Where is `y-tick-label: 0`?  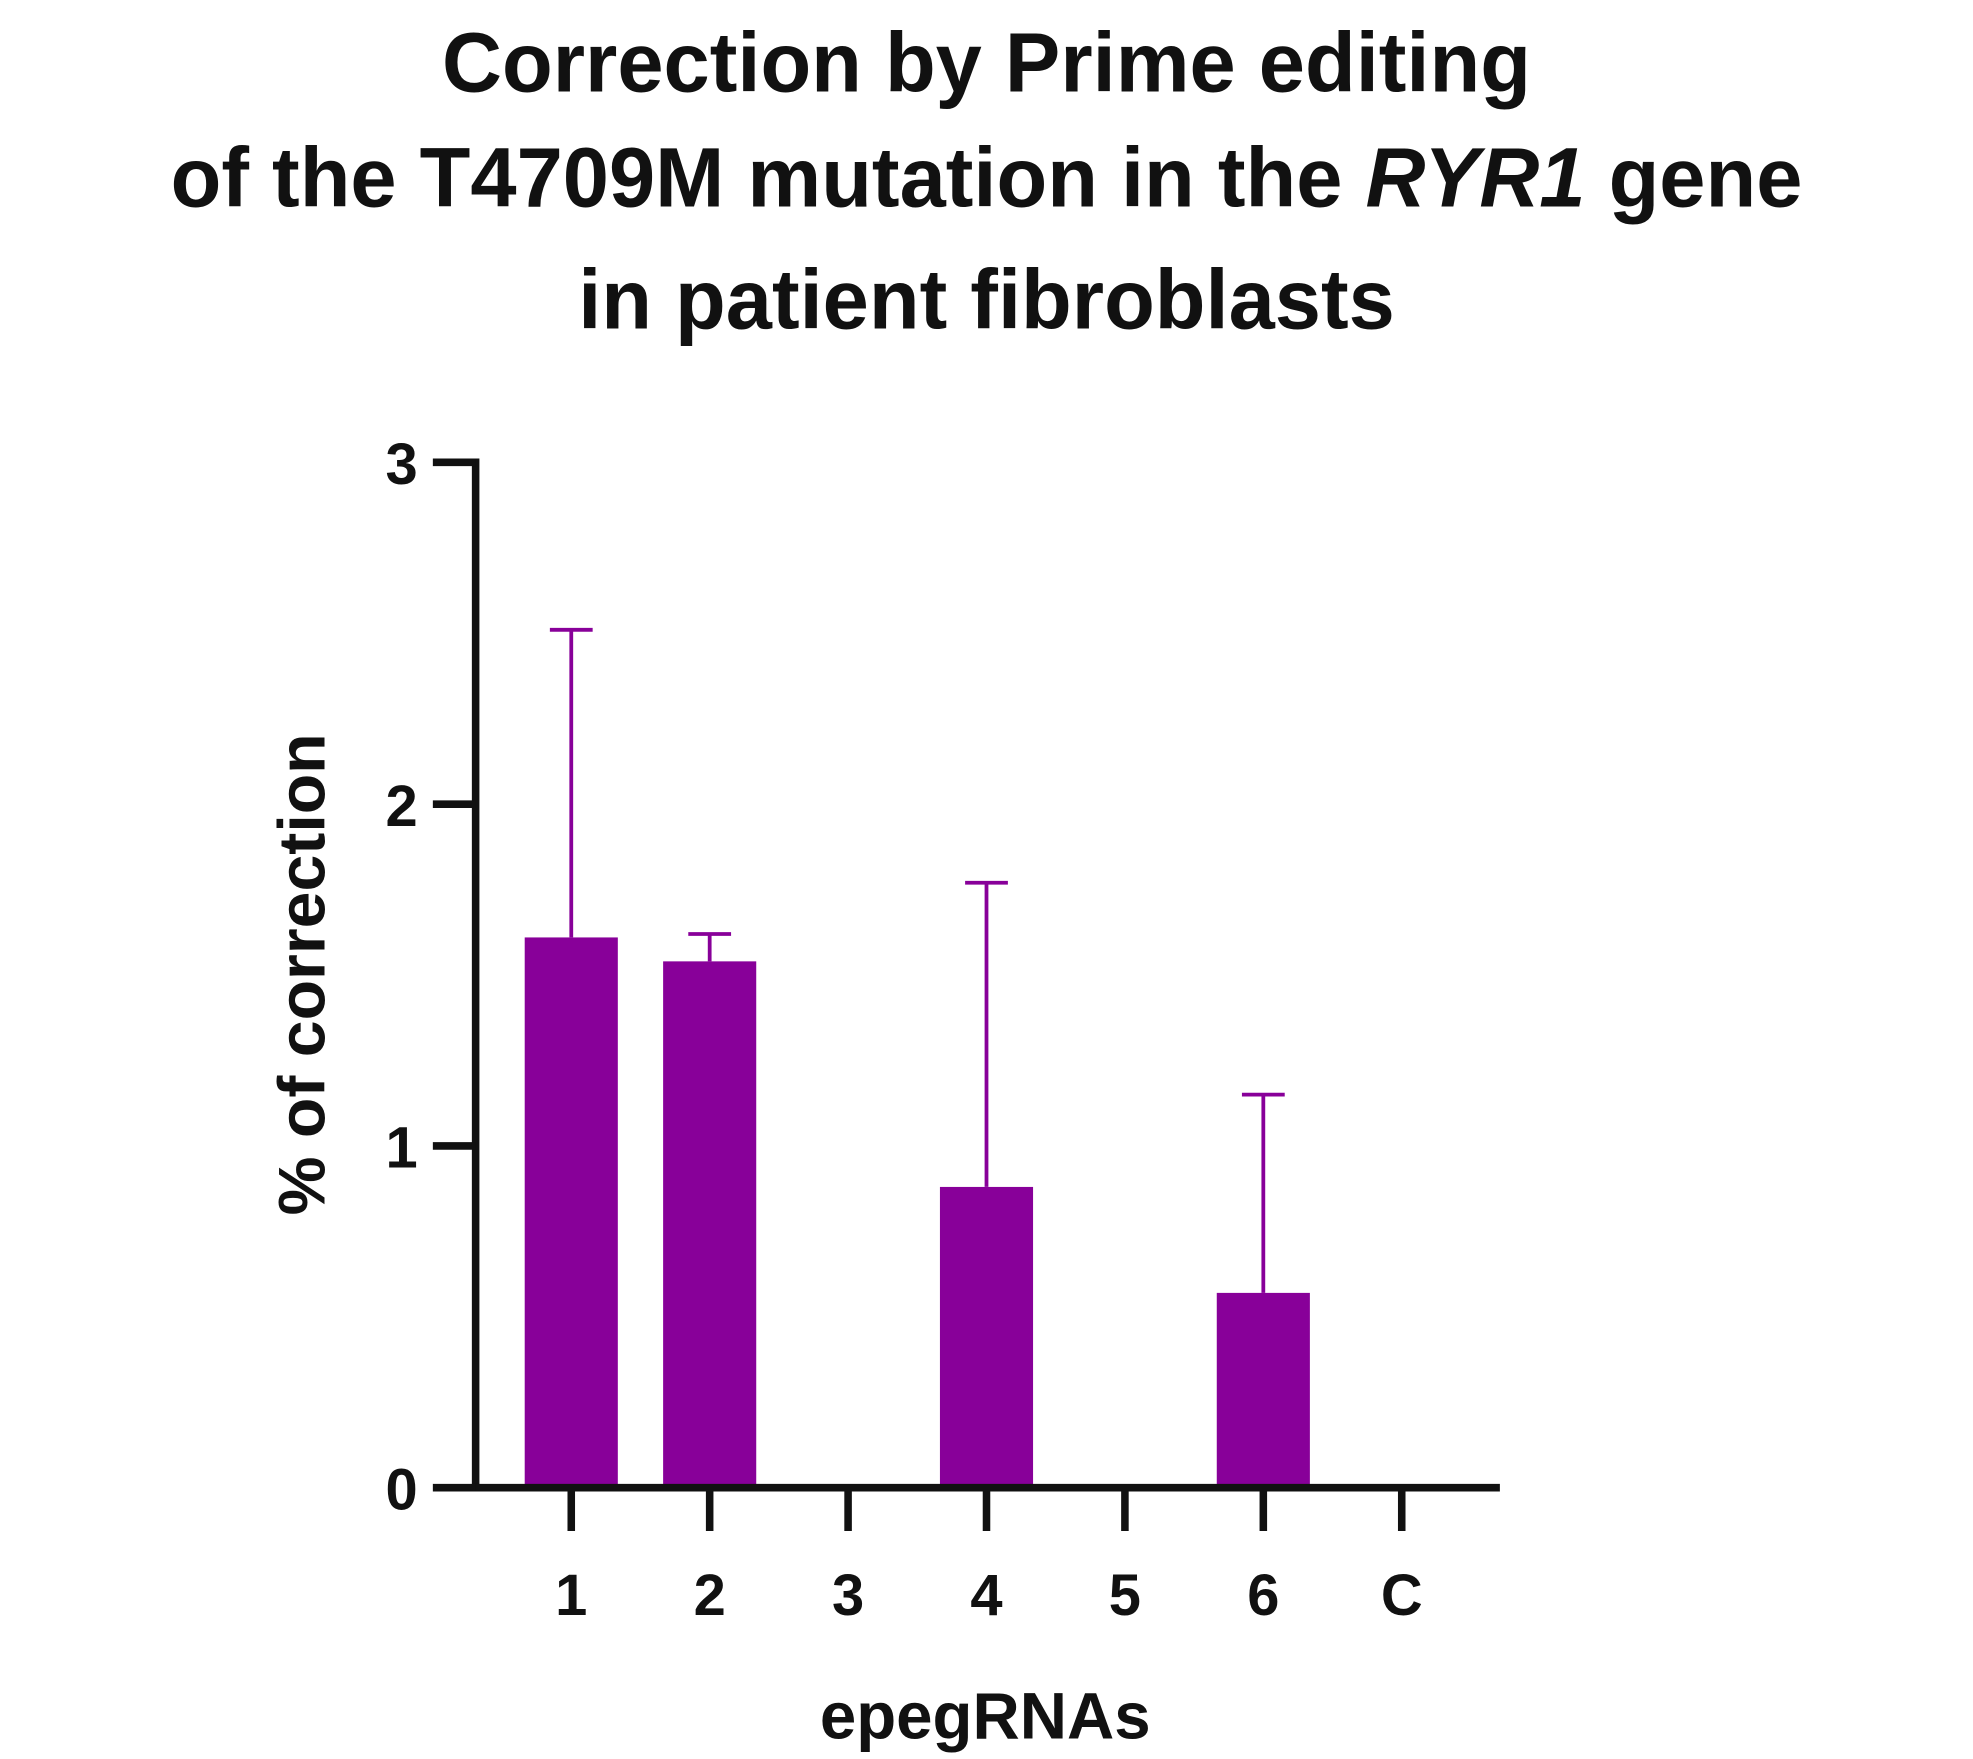
y-tick-label: 0 is located at coordinates (402, 1489).